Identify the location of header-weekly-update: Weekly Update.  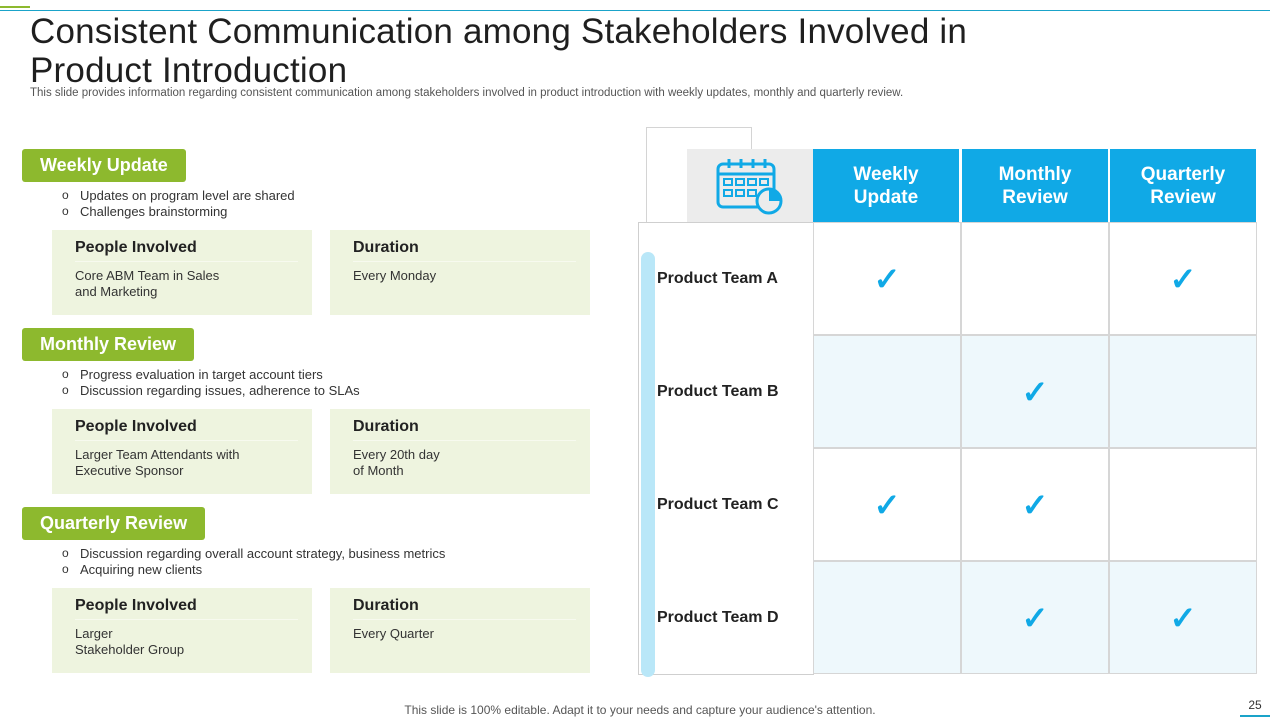
(886, 185).